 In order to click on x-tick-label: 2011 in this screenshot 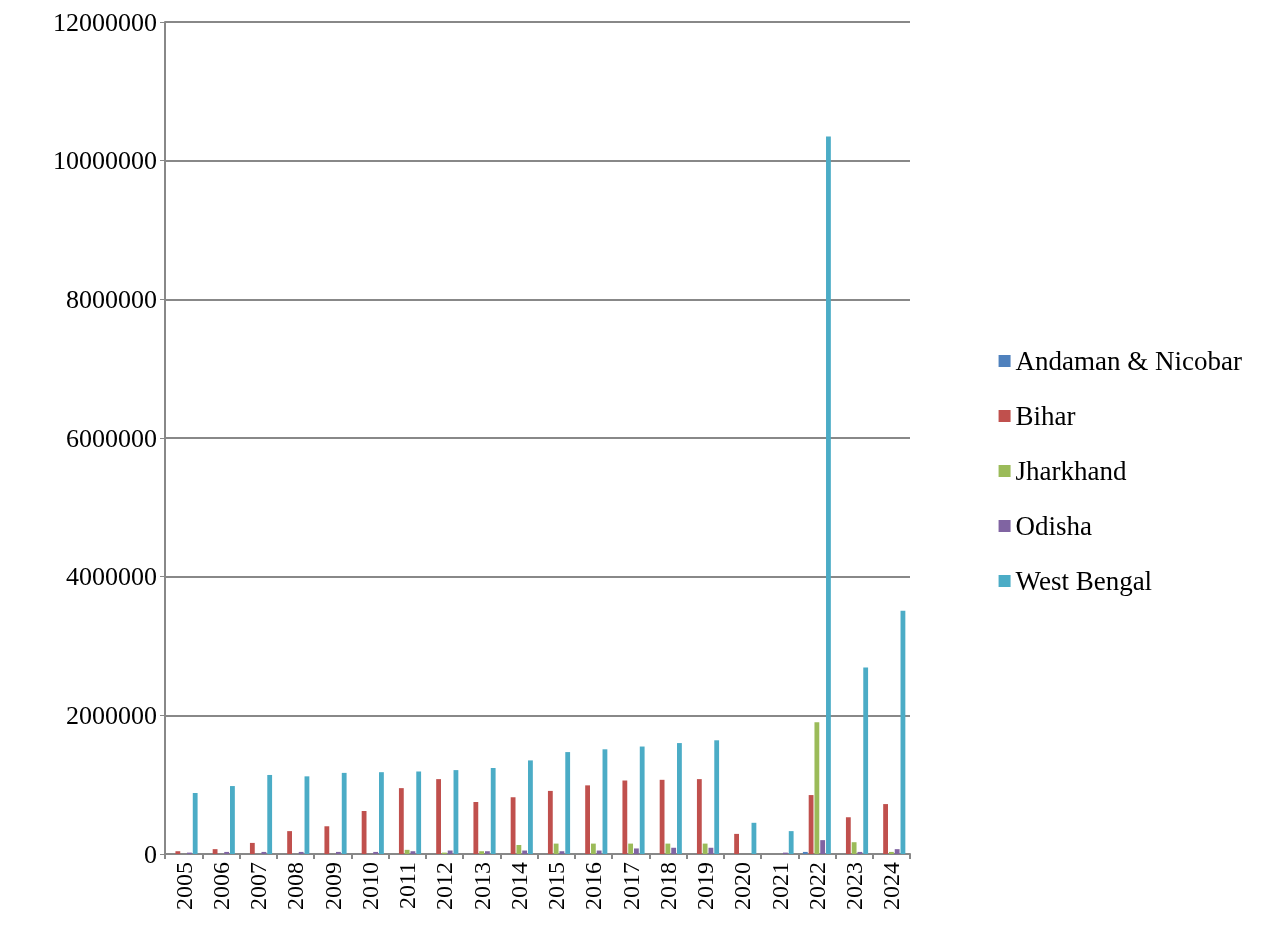, I will do `click(407, 886)`.